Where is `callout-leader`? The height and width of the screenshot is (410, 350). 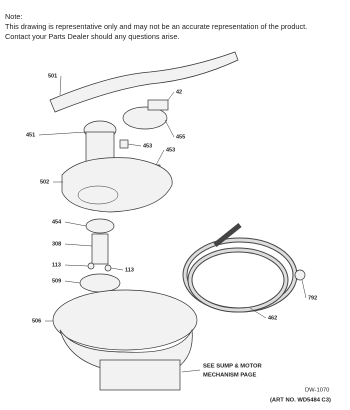
callout-leader is located at coordinates (191, 371).